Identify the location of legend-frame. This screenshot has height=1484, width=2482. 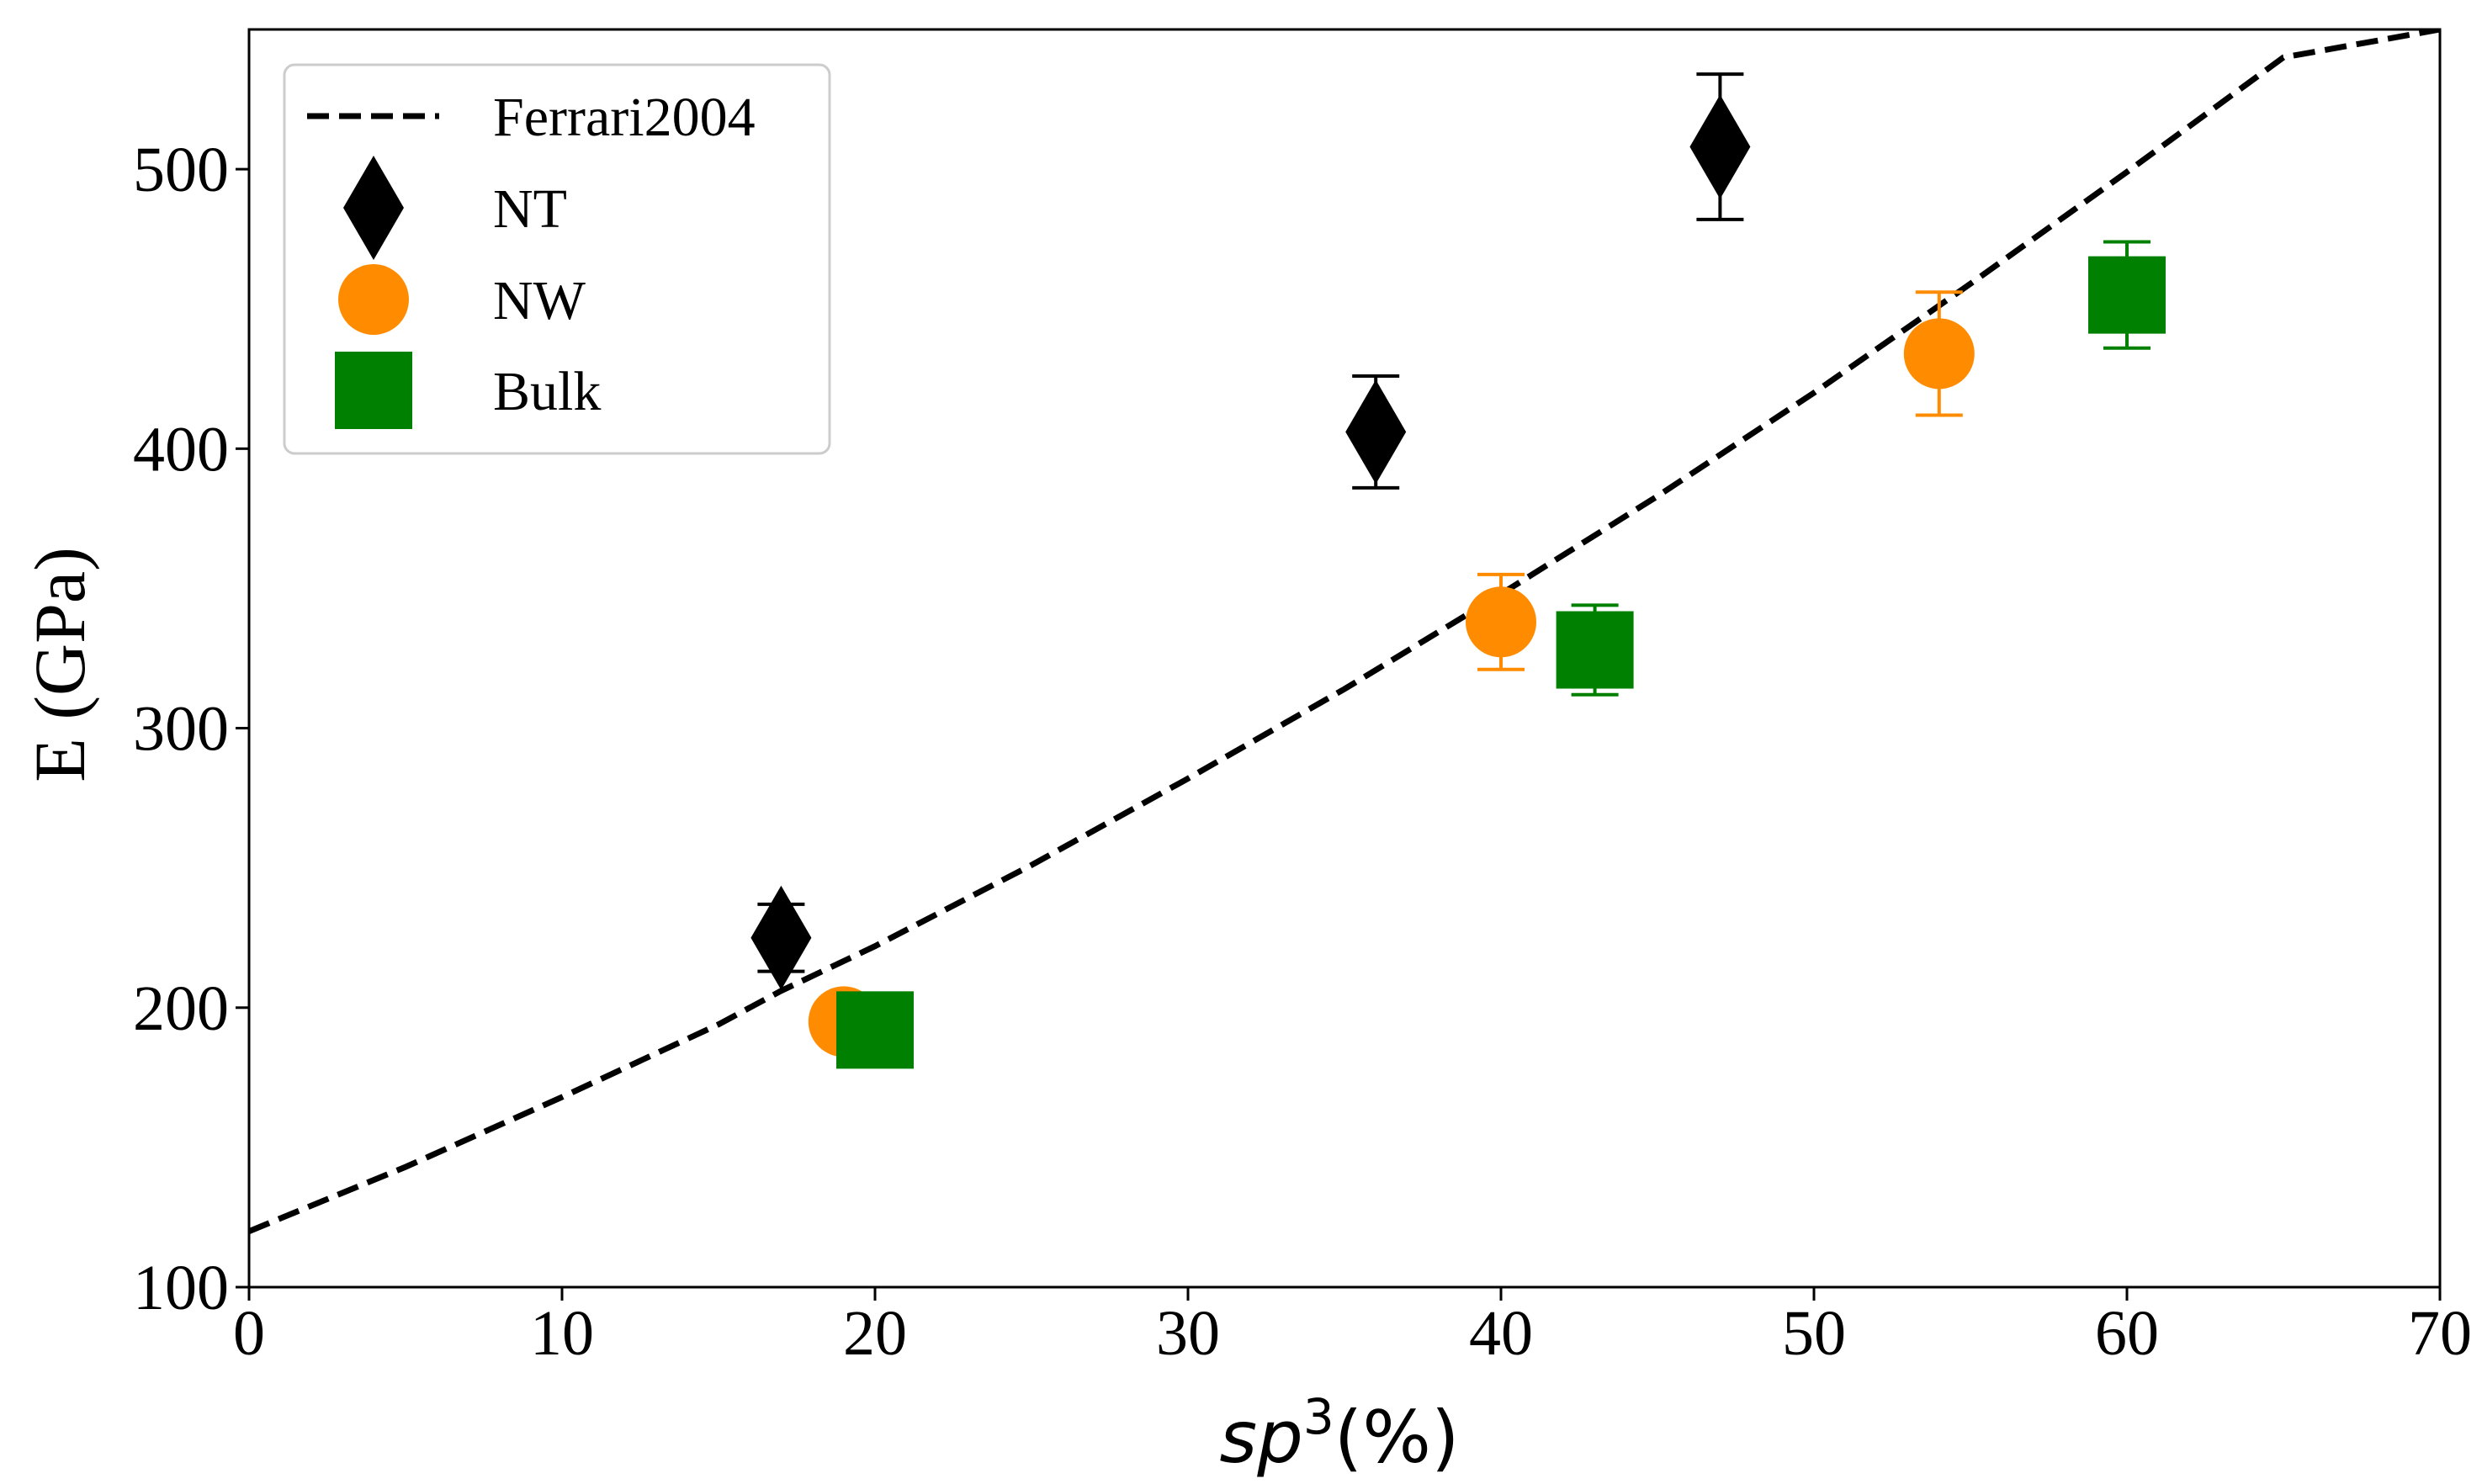
(557, 259).